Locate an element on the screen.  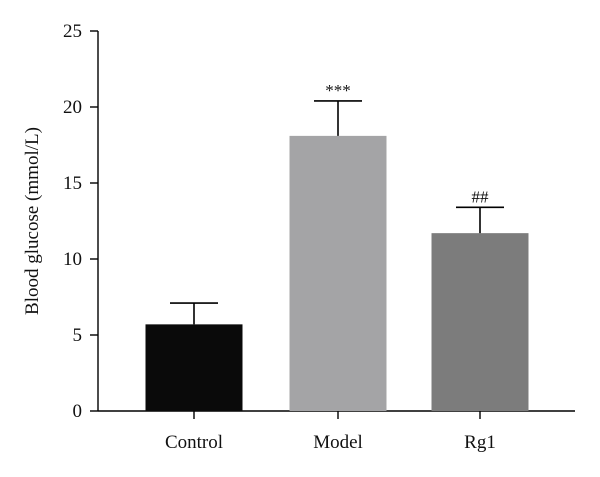
y-axis-title: Blood glucose (mmol/L) is located at coordinates (32, 221).